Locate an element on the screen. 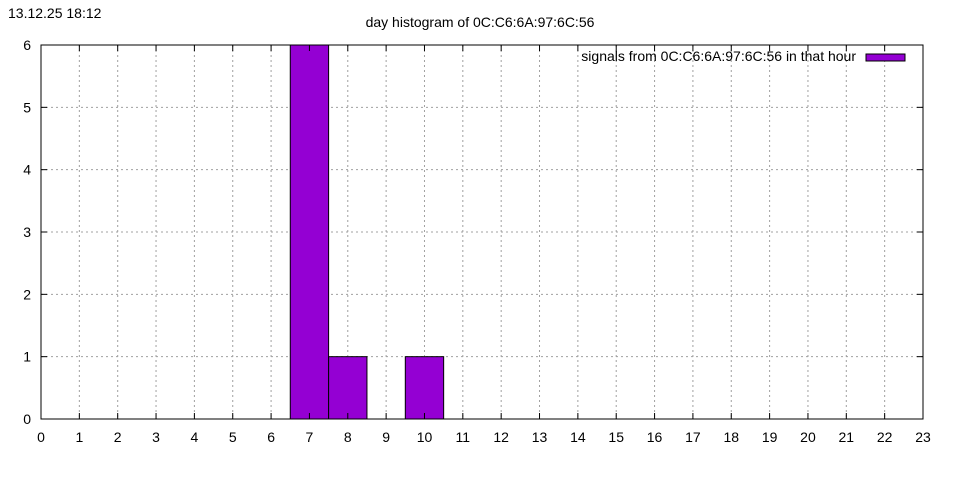  y-tick-label: 4 is located at coordinates (27, 170).